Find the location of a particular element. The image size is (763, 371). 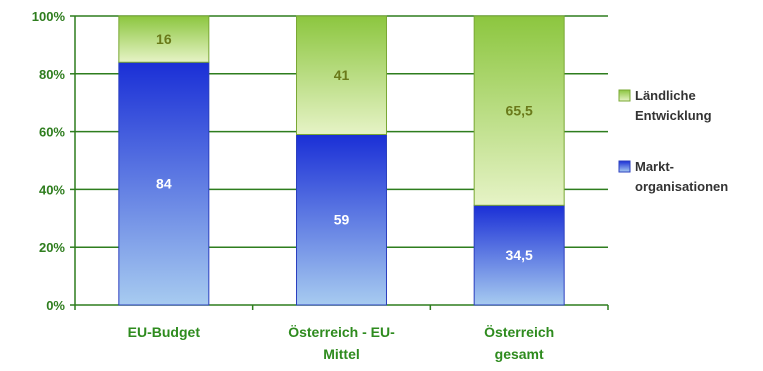

data-label: 16 is located at coordinates (164, 39).